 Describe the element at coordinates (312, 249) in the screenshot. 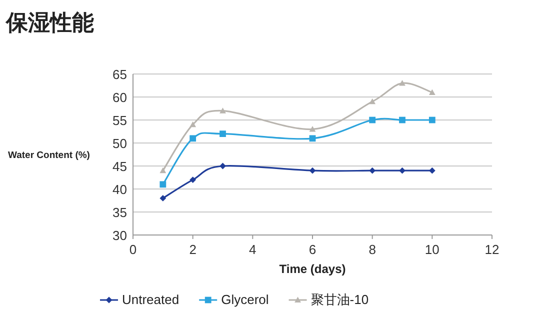

I see `x-tick-label: 6` at that location.